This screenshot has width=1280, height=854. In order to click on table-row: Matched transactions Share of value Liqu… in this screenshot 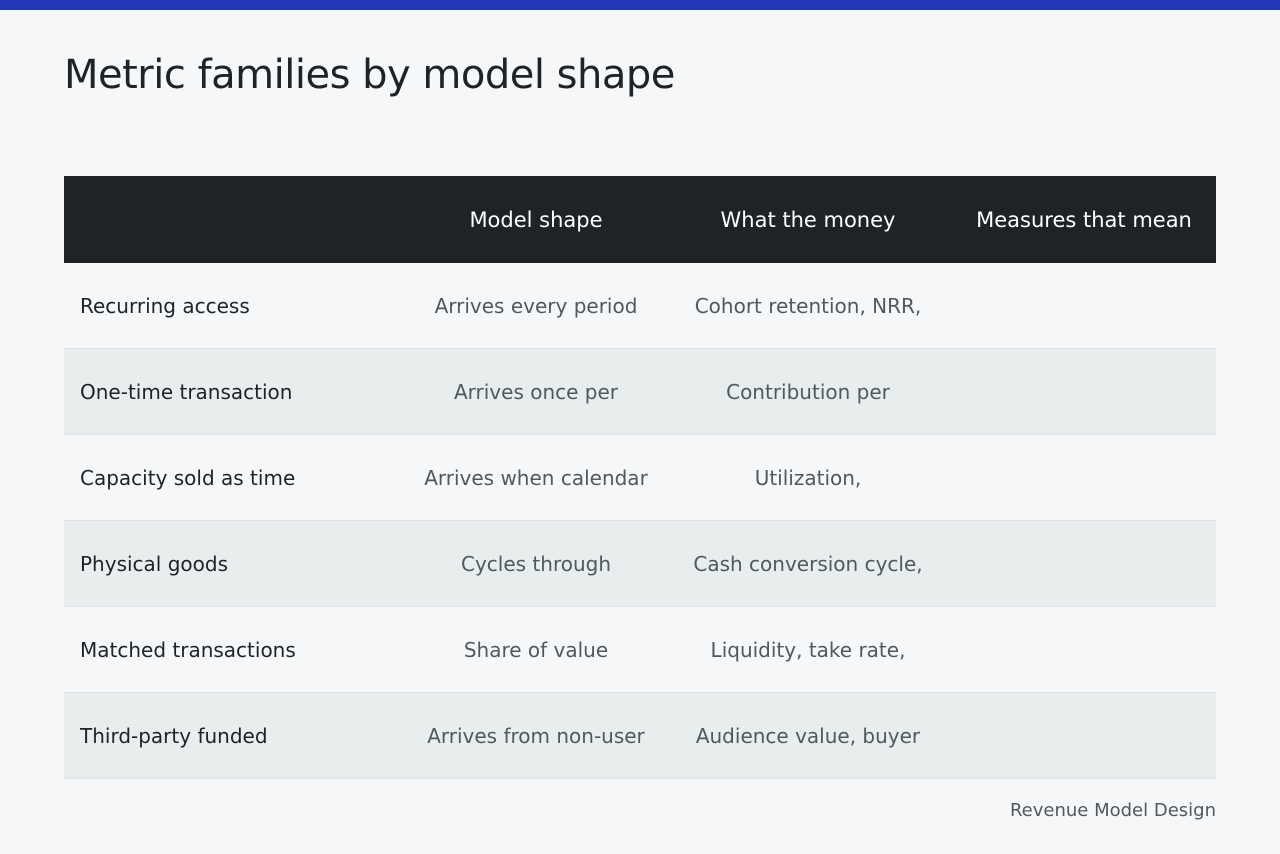, I will do `click(640, 650)`.